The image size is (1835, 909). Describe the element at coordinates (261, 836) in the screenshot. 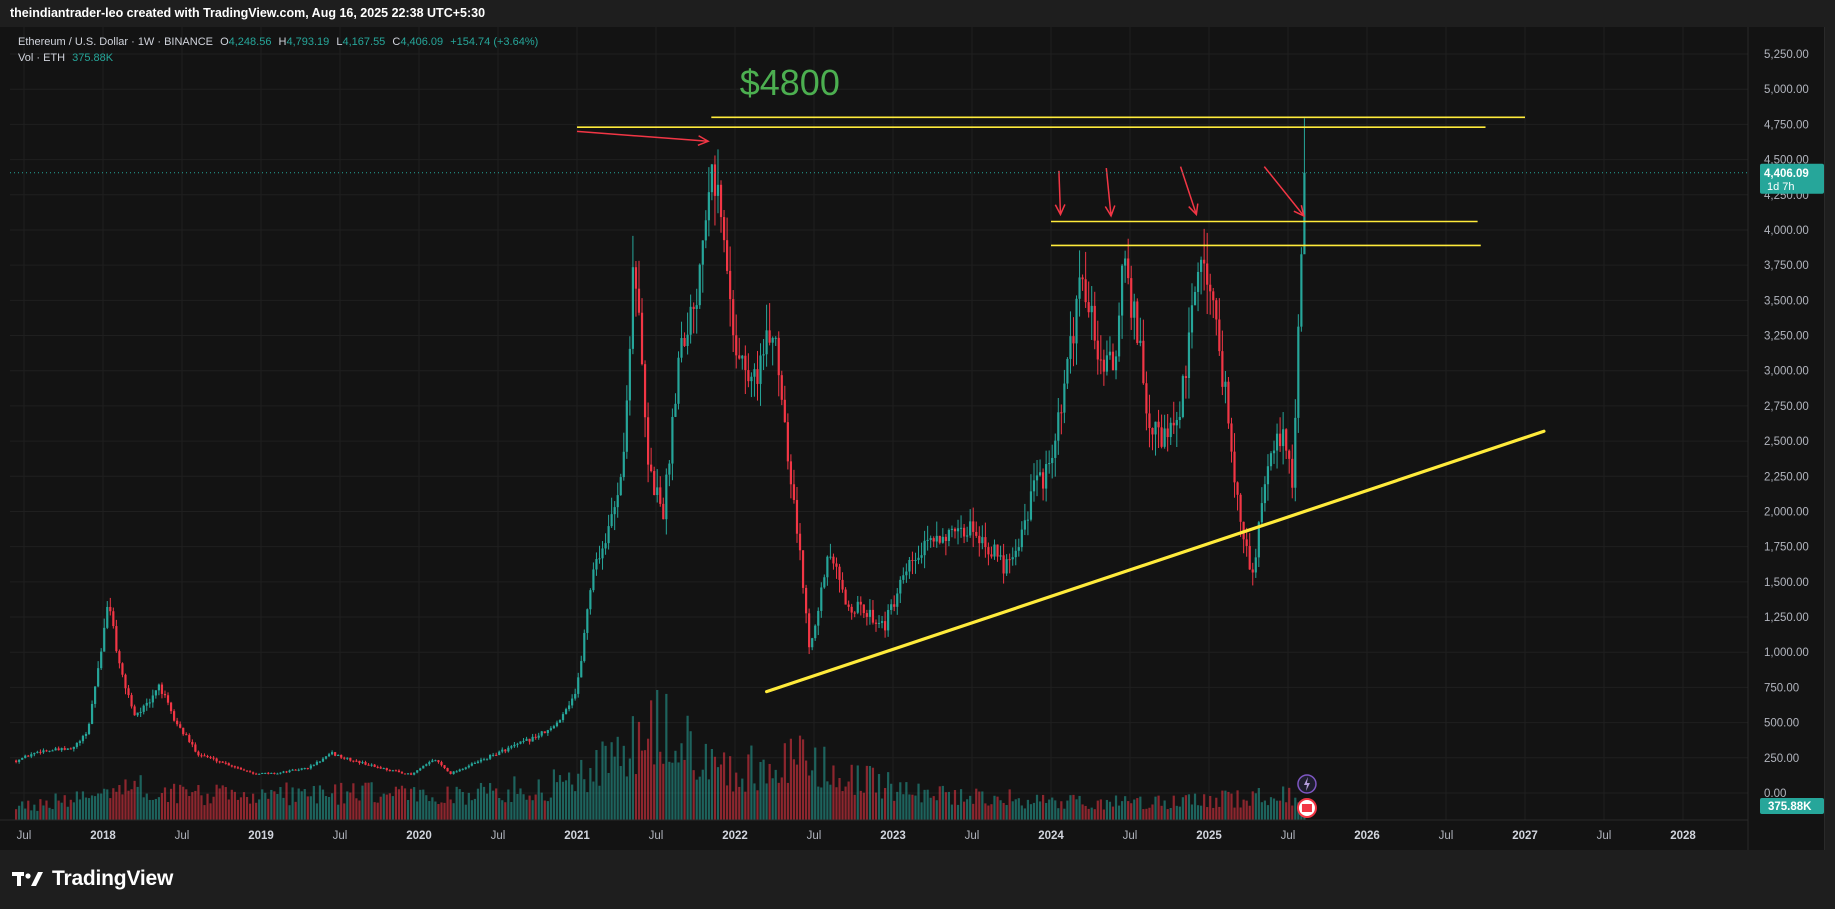

I see `time-tick-label: 2019` at that location.